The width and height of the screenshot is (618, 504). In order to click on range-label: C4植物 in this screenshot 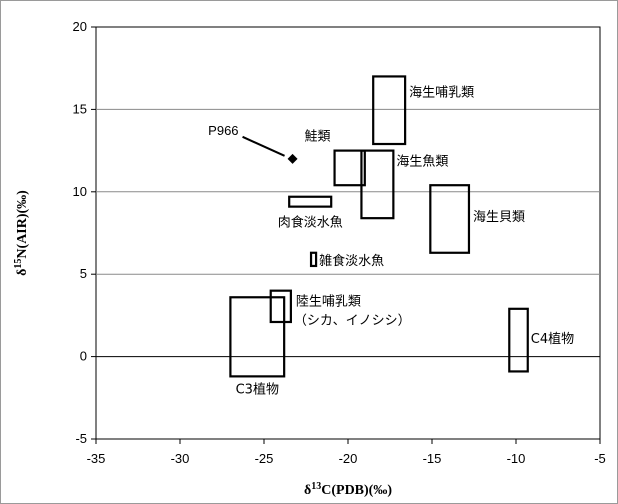, I will do `click(552, 339)`.